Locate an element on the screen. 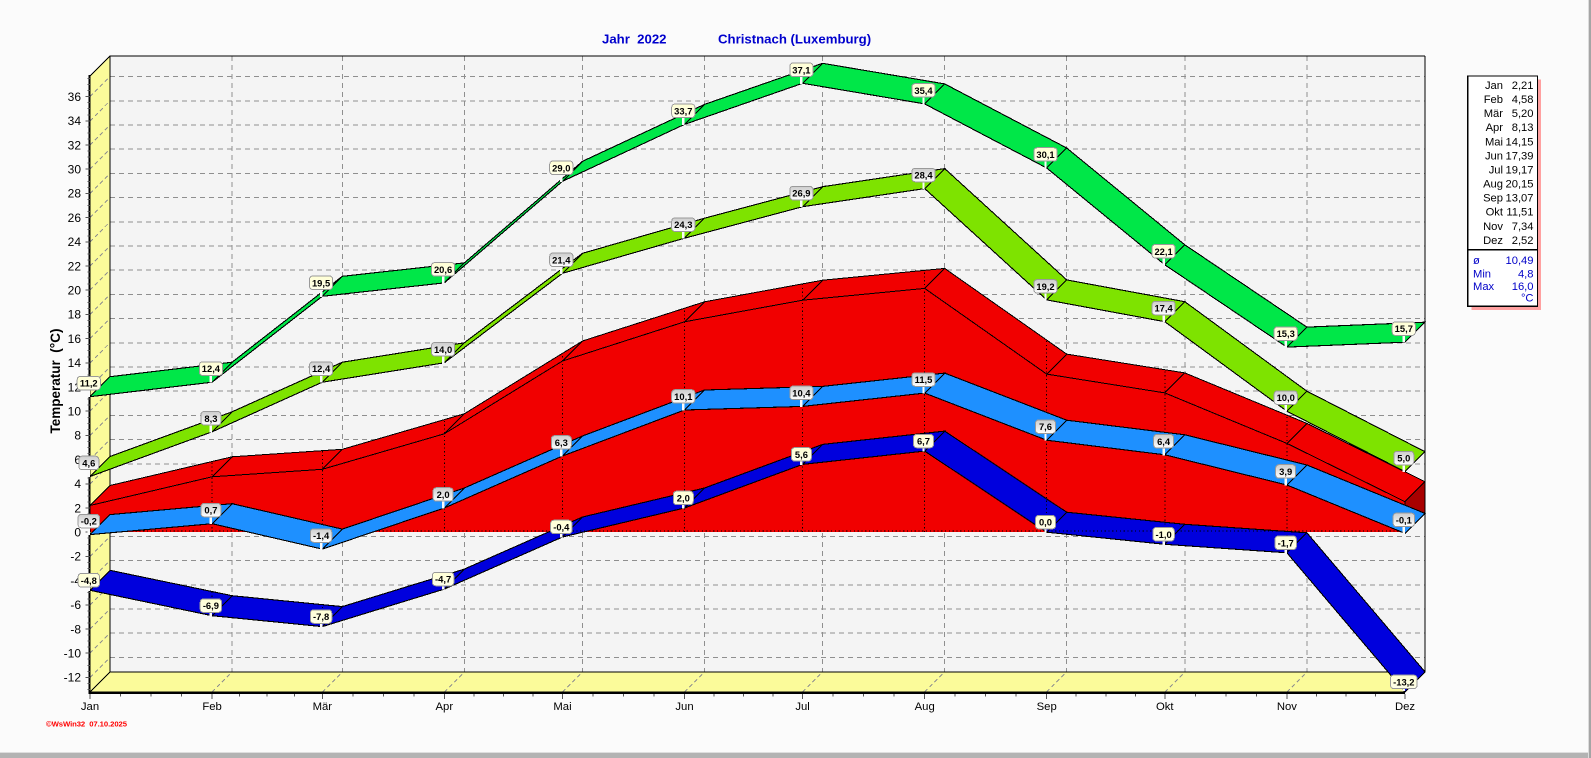 The image size is (1591, 758). svg-text: 16 is located at coordinates (75, 339).